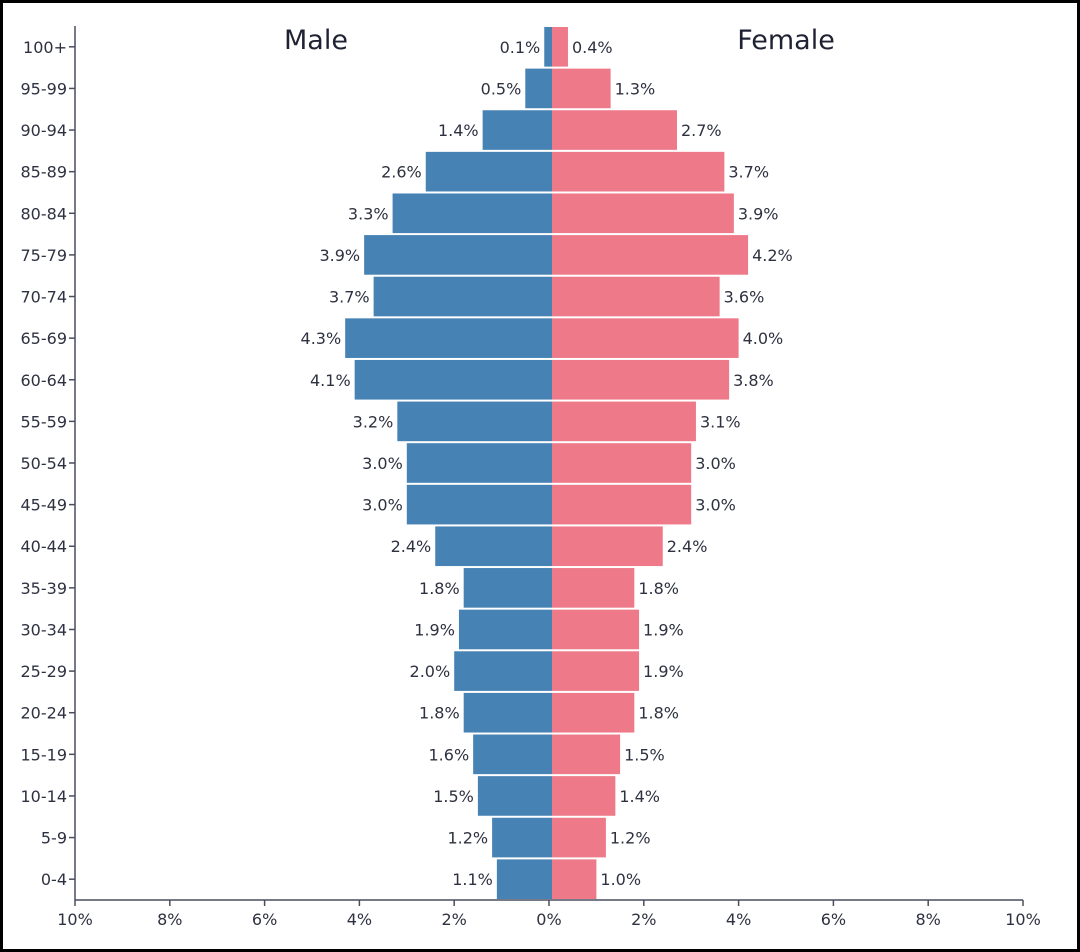 This screenshot has width=1080, height=952. Describe the element at coordinates (772, 255) in the screenshot. I see `female-value-label-75-79: 4.2%` at that location.